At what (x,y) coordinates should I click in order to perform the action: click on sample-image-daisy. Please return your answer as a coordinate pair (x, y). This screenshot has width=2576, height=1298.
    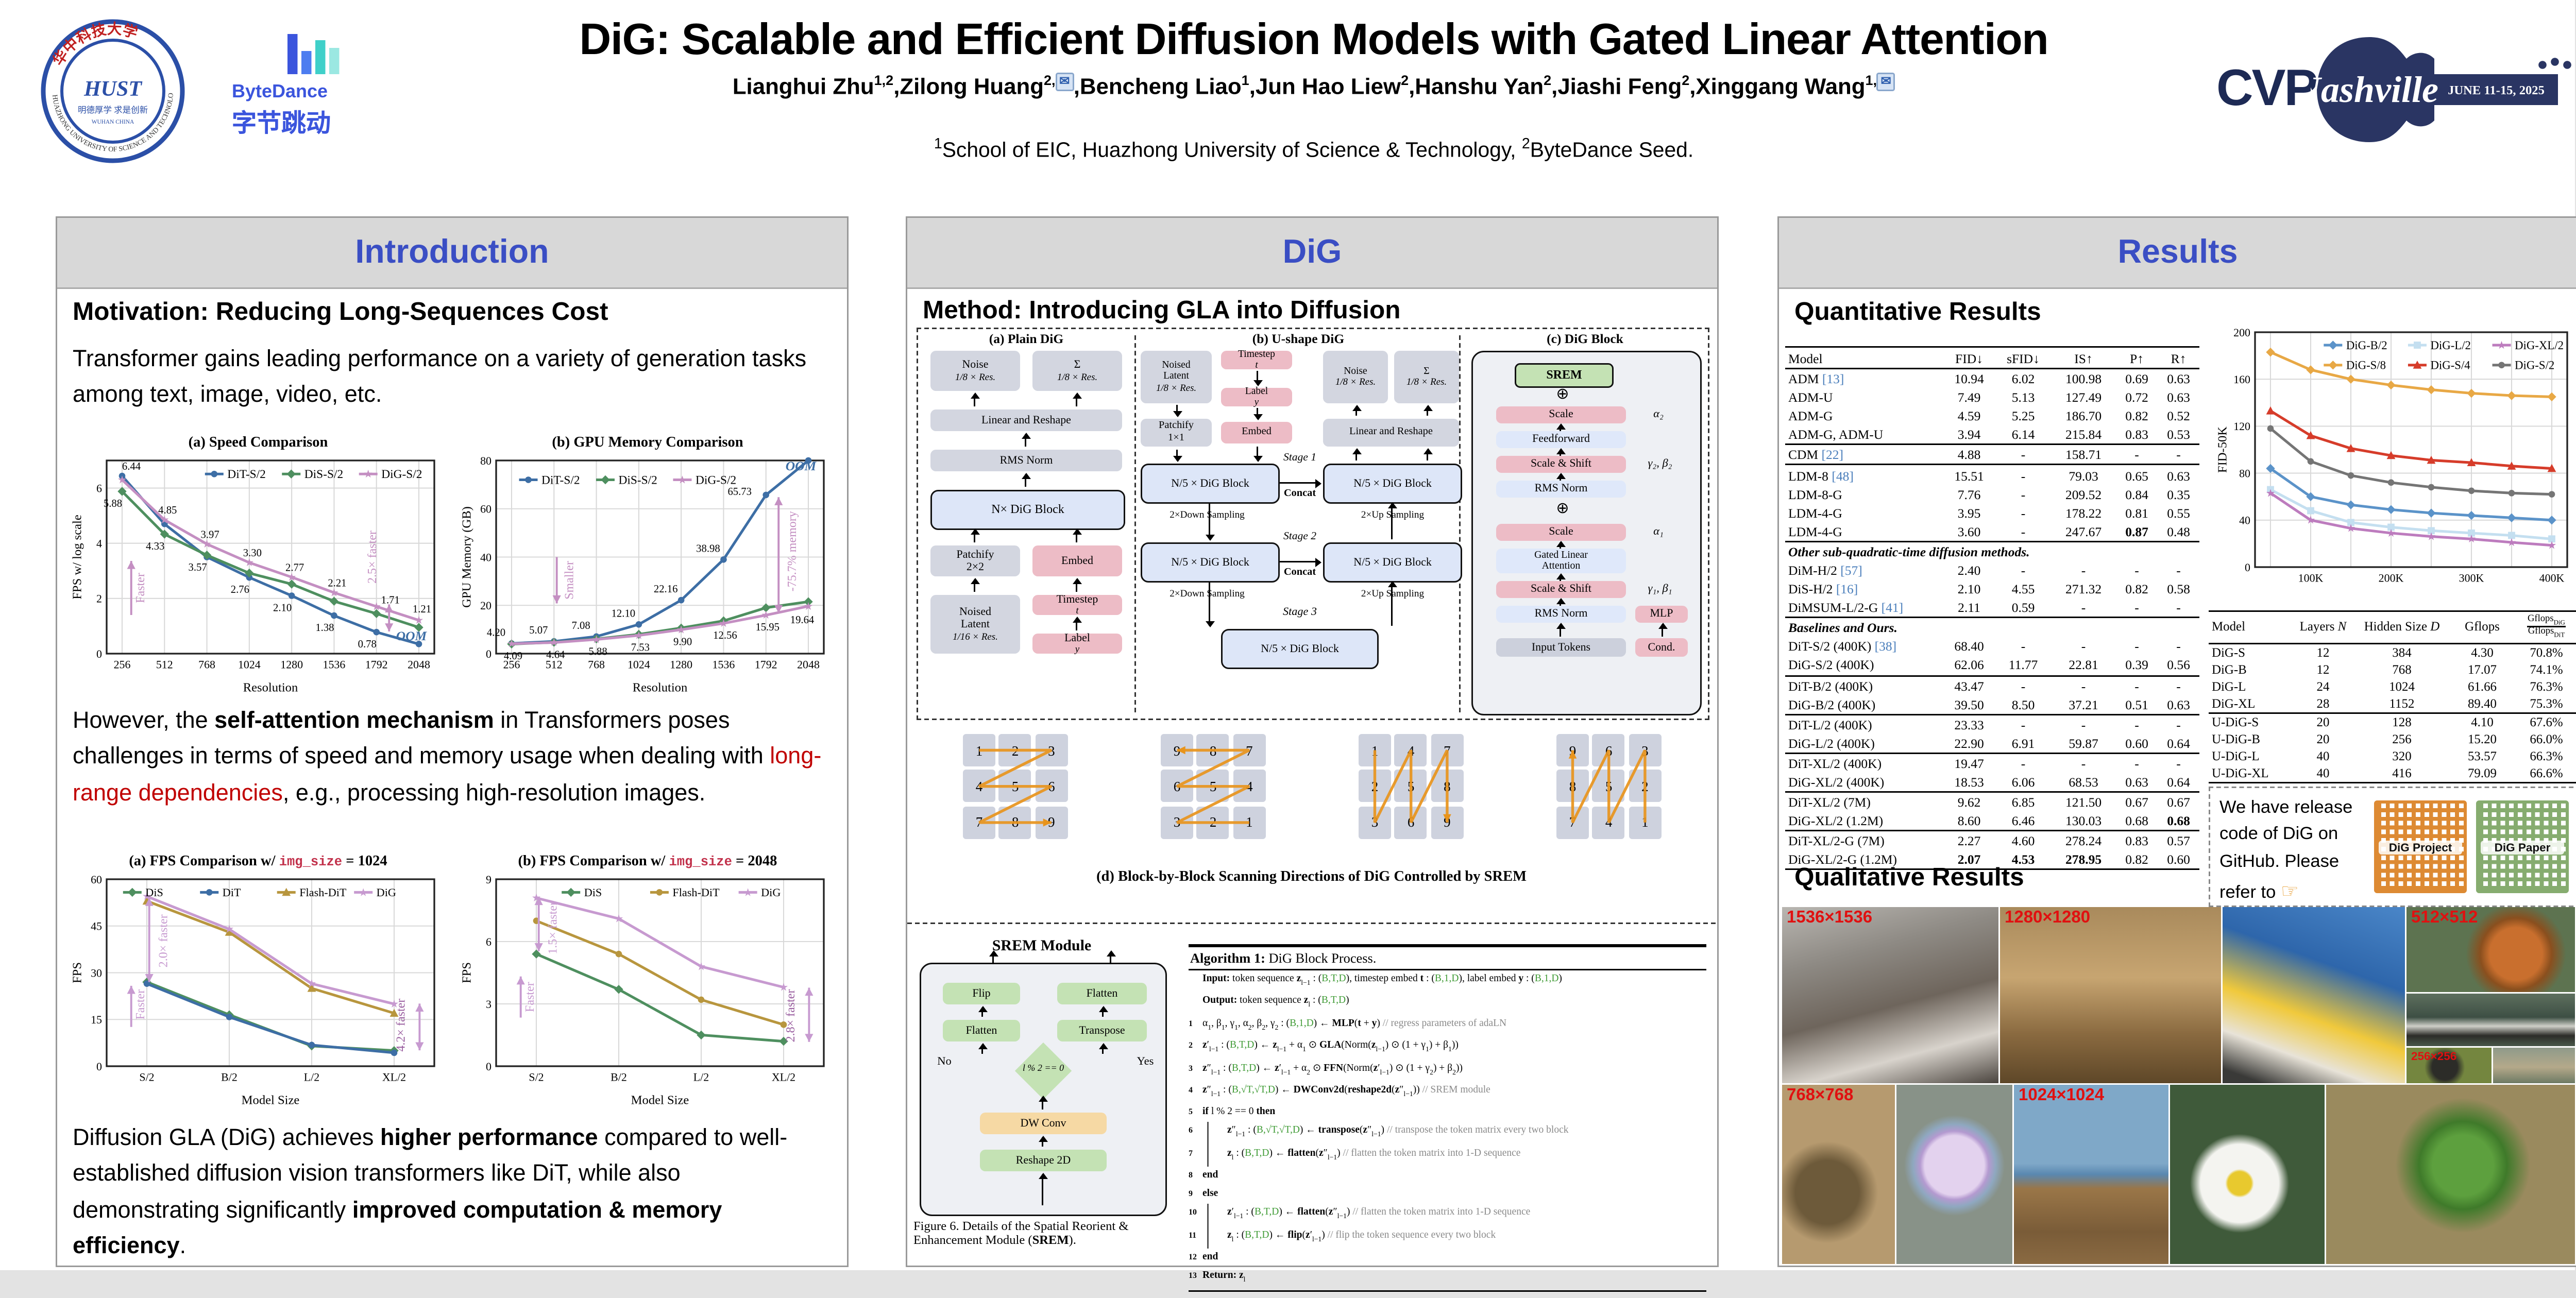
    Looking at the image, I should click on (2247, 1174).